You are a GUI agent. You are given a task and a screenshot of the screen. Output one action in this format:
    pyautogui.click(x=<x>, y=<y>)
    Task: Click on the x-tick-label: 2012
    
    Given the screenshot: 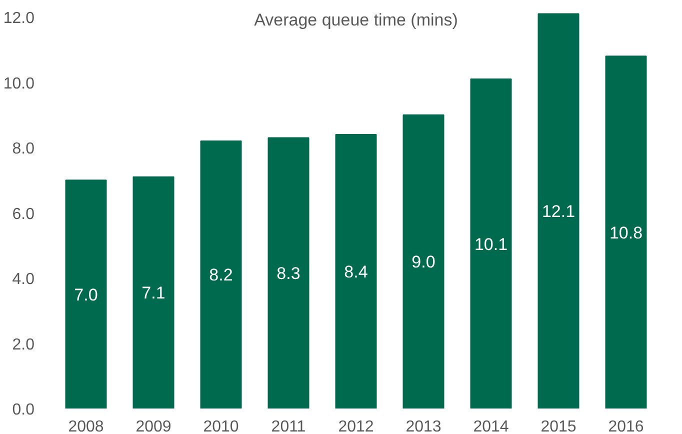 What is the action you would take?
    pyautogui.click(x=356, y=426)
    